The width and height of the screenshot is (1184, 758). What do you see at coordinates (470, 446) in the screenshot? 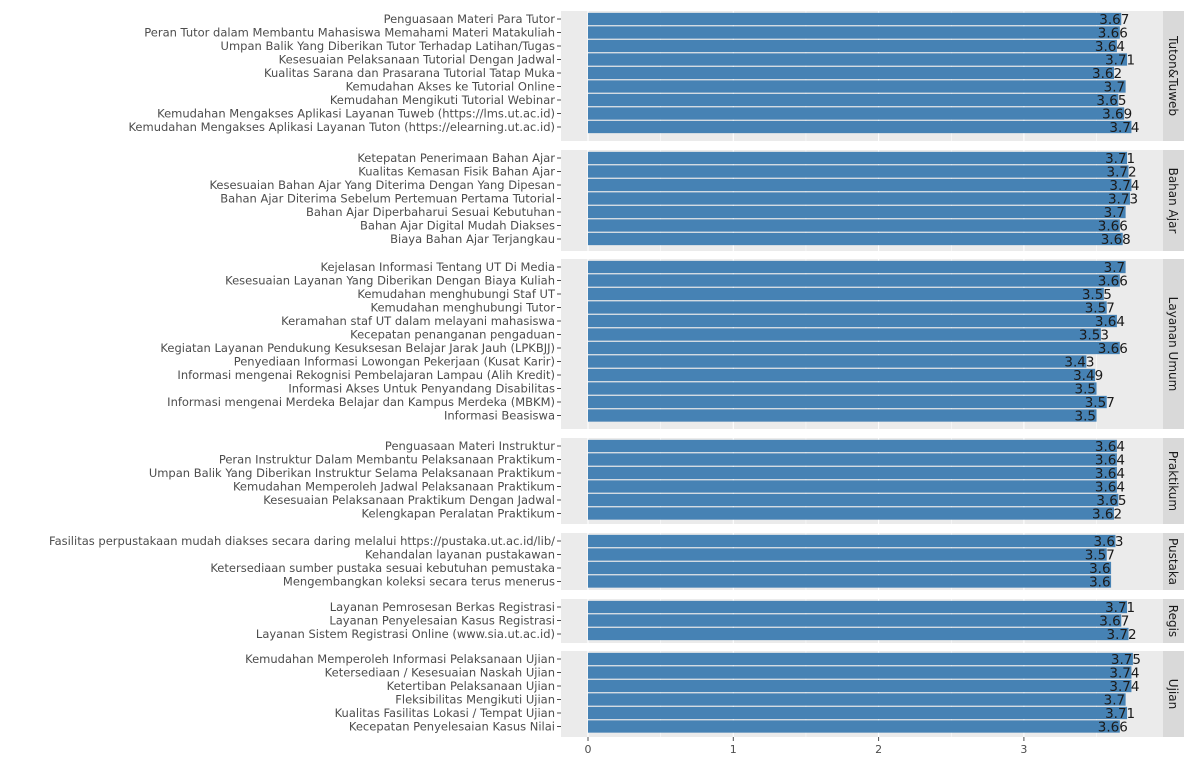
I see `category-label: Penguasaan Materi Instruktur` at bounding box center [470, 446].